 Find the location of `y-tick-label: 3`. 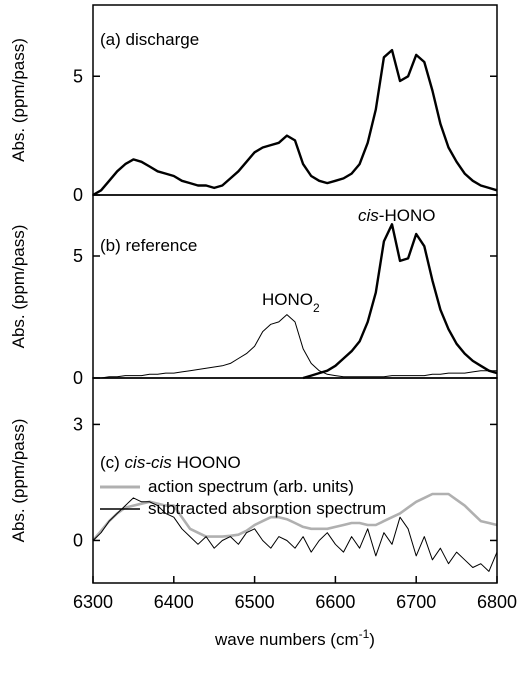

y-tick-label: 3 is located at coordinates (78, 424).